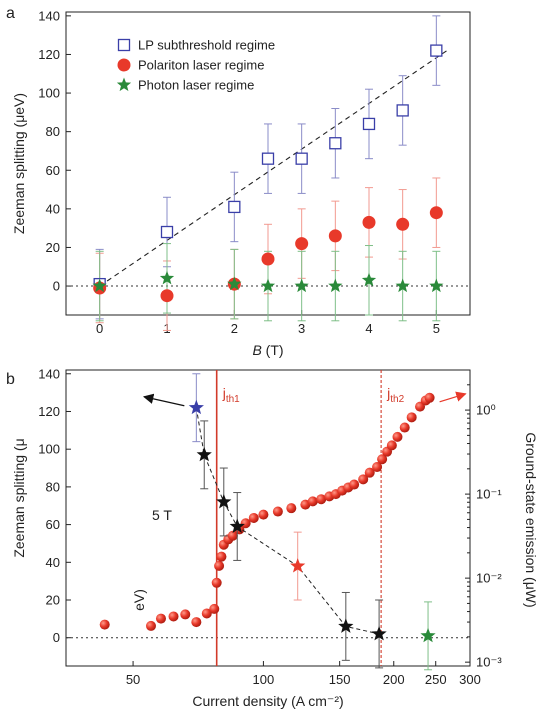  Describe the element at coordinates (49, 449) in the screenshot. I see `panel-b-ytick-left-label: 100` at that location.